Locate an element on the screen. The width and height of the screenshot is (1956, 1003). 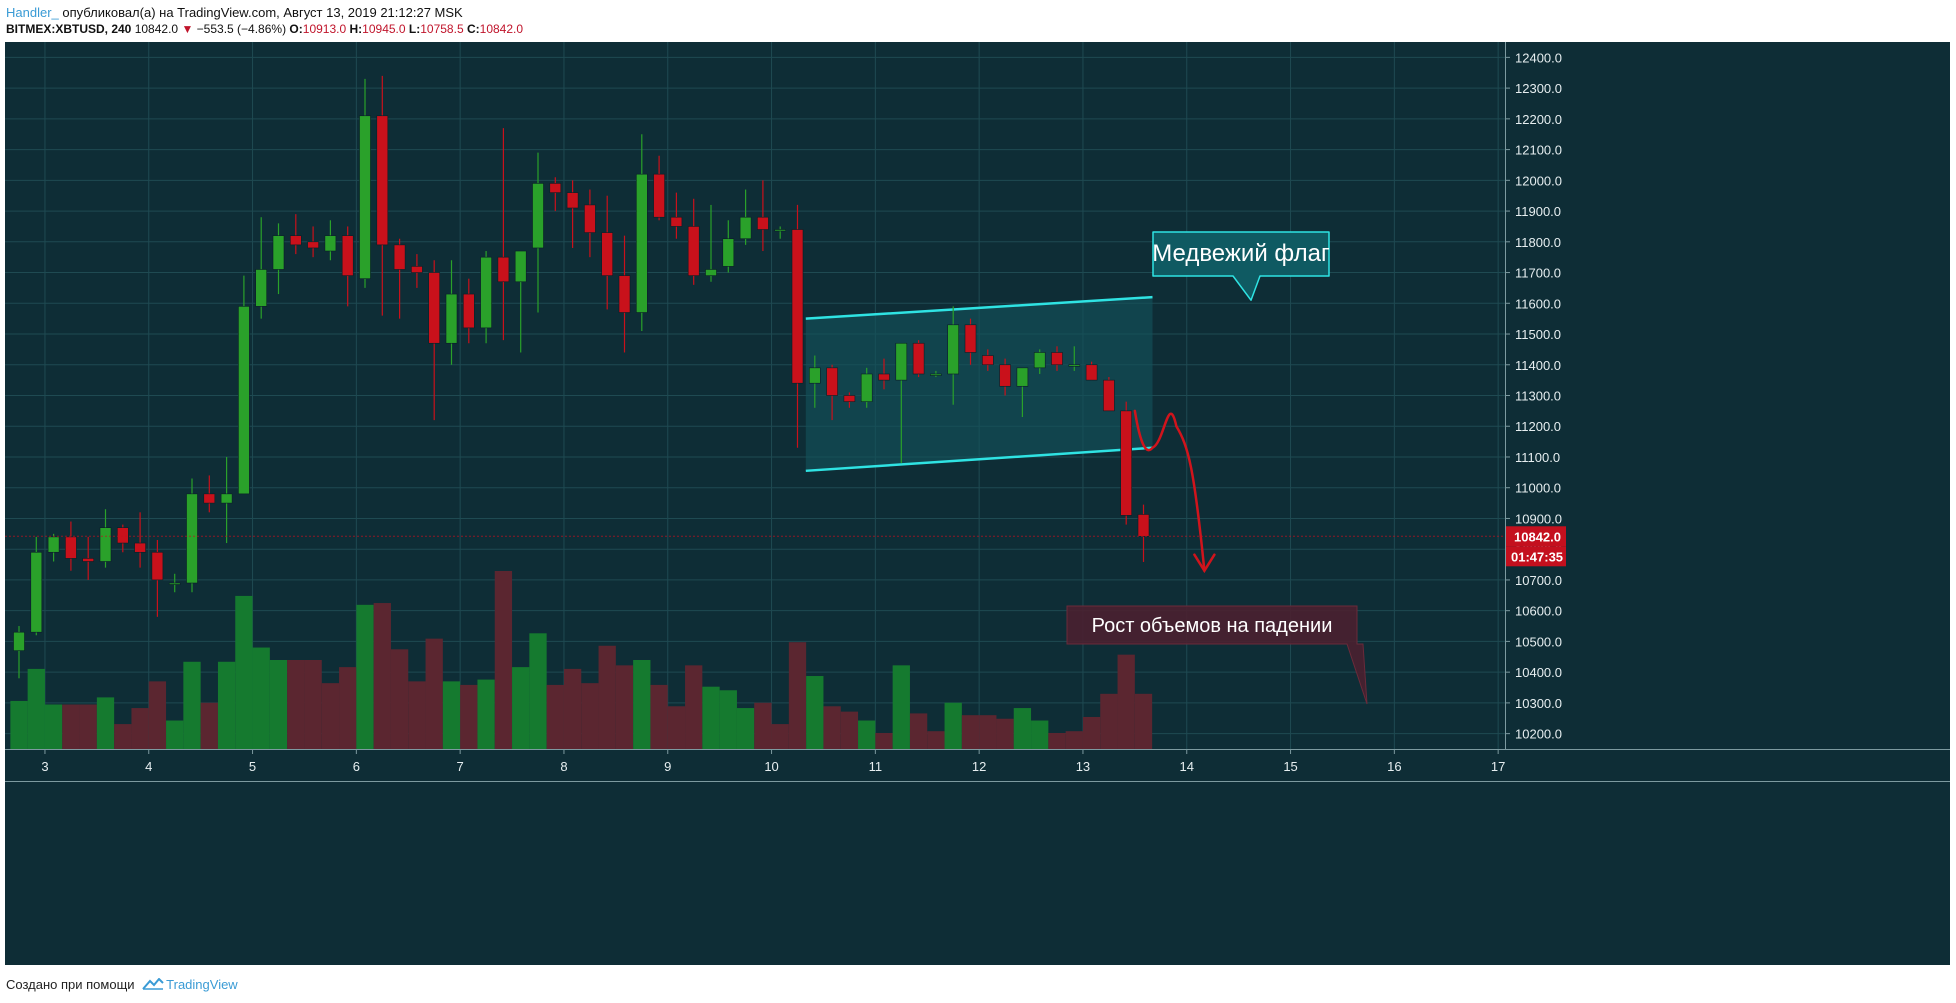
price-tick-label: 10600.0 is located at coordinates (1538, 611).